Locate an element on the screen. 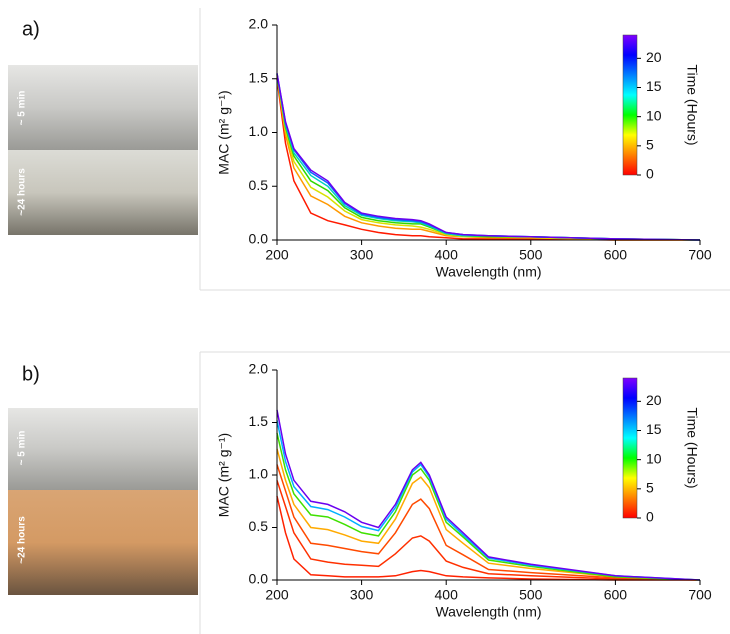 This screenshot has height=634, width=730. panel-label: a) is located at coordinates (31, 29).